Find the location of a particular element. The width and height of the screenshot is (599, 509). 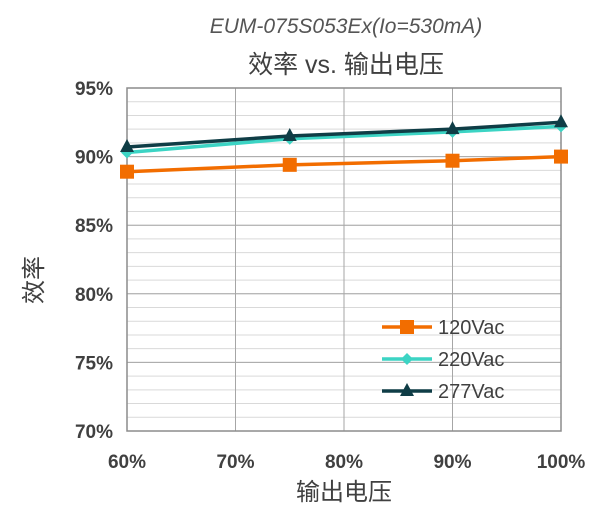

series-277Vac is located at coordinates (344, 133).